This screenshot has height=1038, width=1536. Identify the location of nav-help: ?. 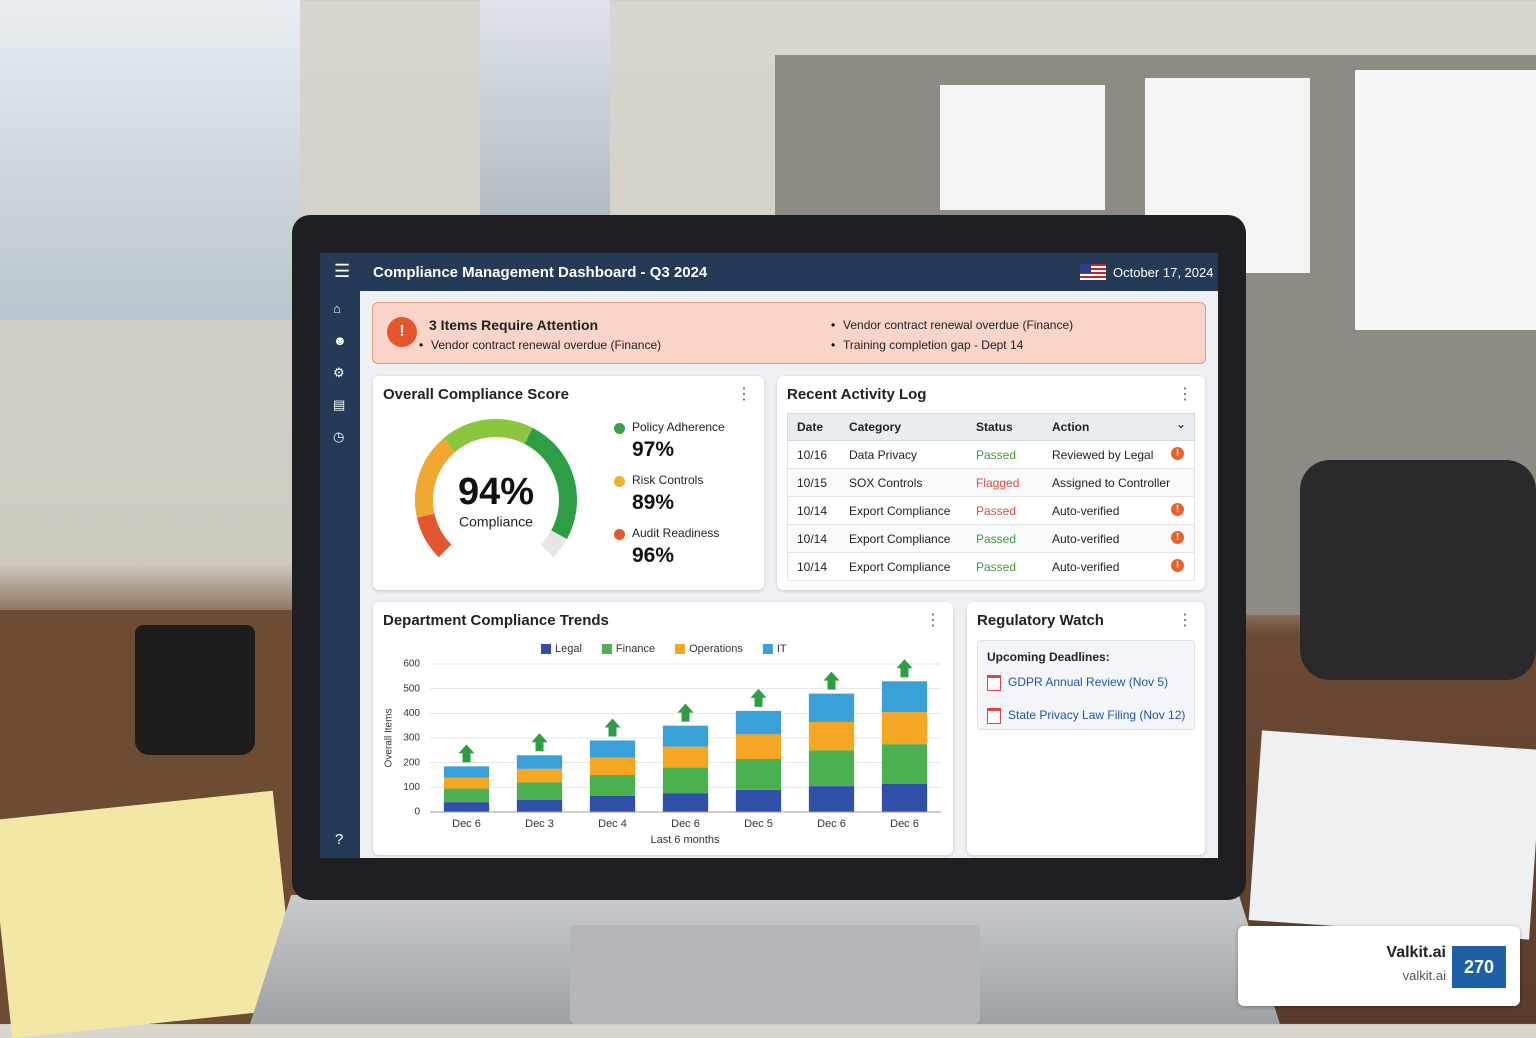
(339, 839).